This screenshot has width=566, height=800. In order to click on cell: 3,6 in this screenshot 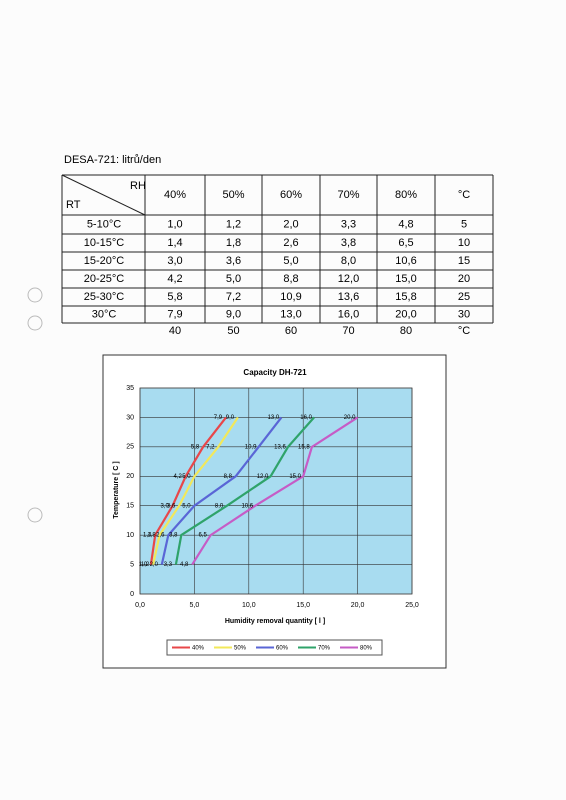, I will do `click(233, 261)`.